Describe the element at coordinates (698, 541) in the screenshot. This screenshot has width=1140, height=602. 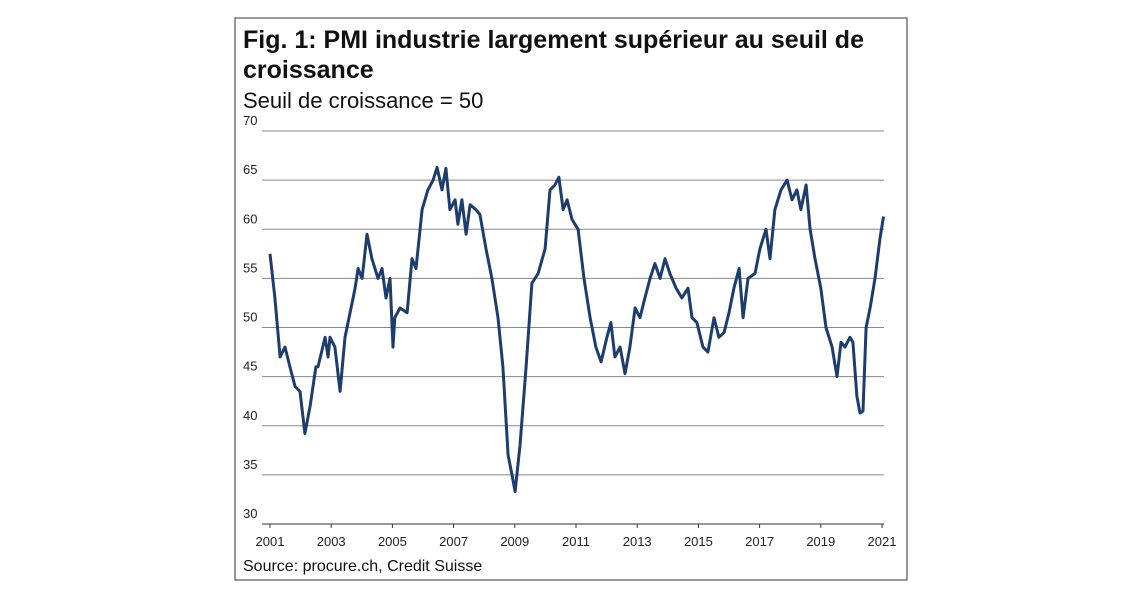
I see `x-tick-label: 2015` at that location.